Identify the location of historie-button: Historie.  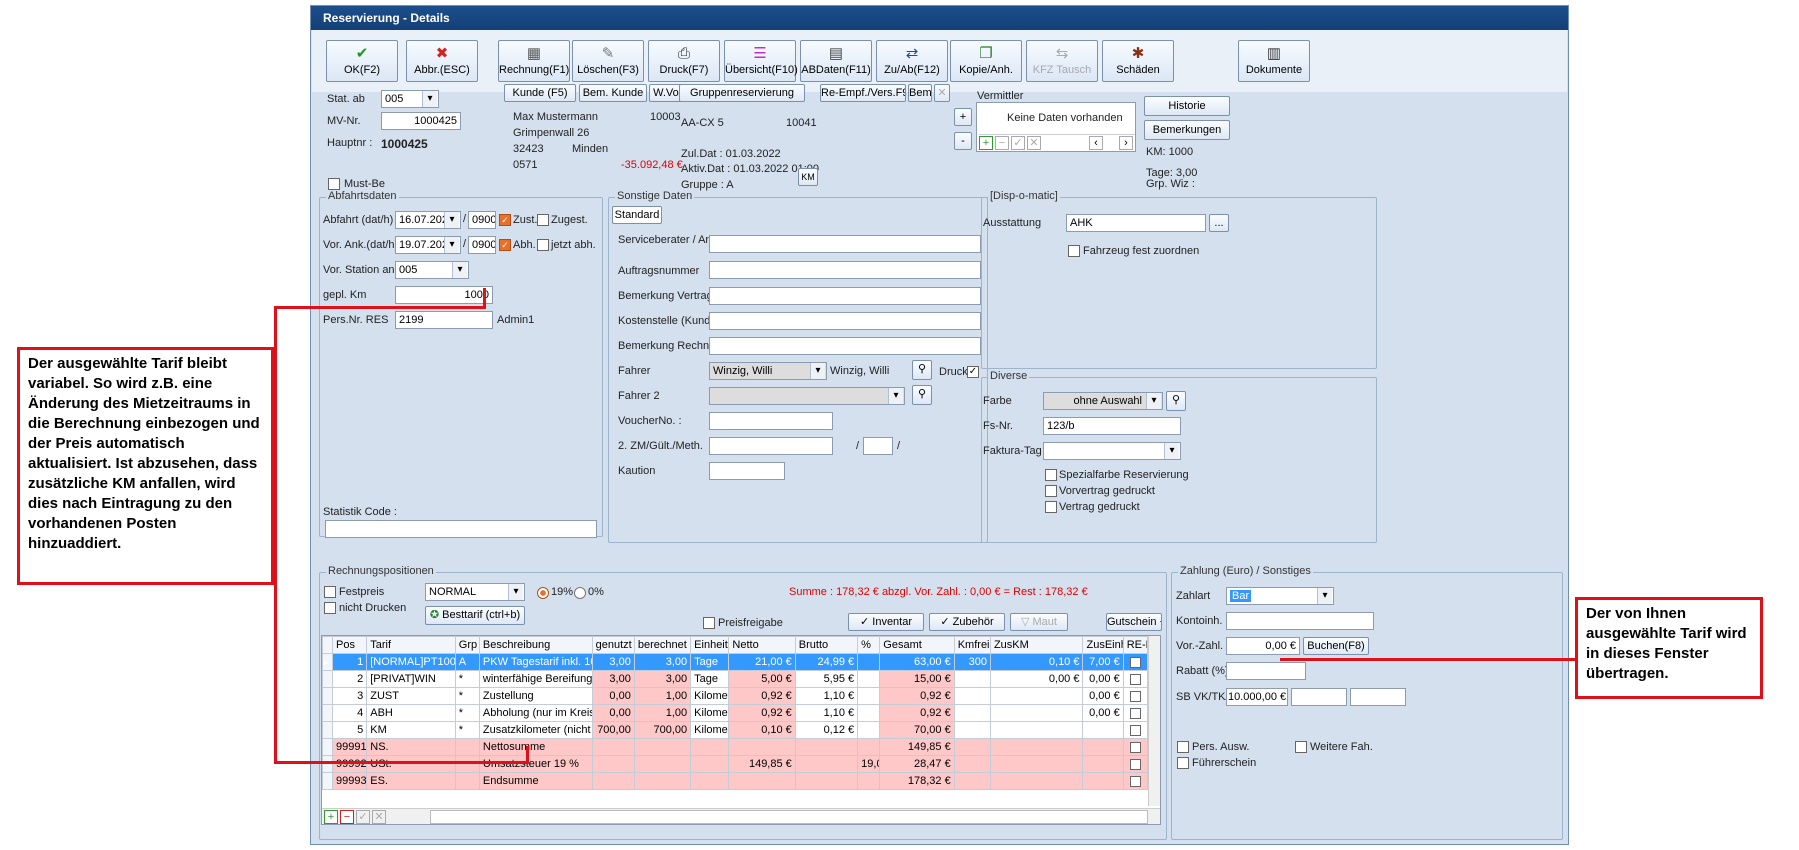
(1187, 106).